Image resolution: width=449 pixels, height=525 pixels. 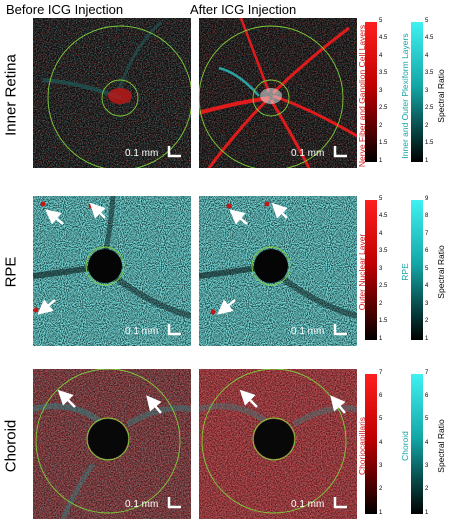 What do you see at coordinates (11, 272) in the screenshot?
I see `row-label-rpe: RPE` at bounding box center [11, 272].